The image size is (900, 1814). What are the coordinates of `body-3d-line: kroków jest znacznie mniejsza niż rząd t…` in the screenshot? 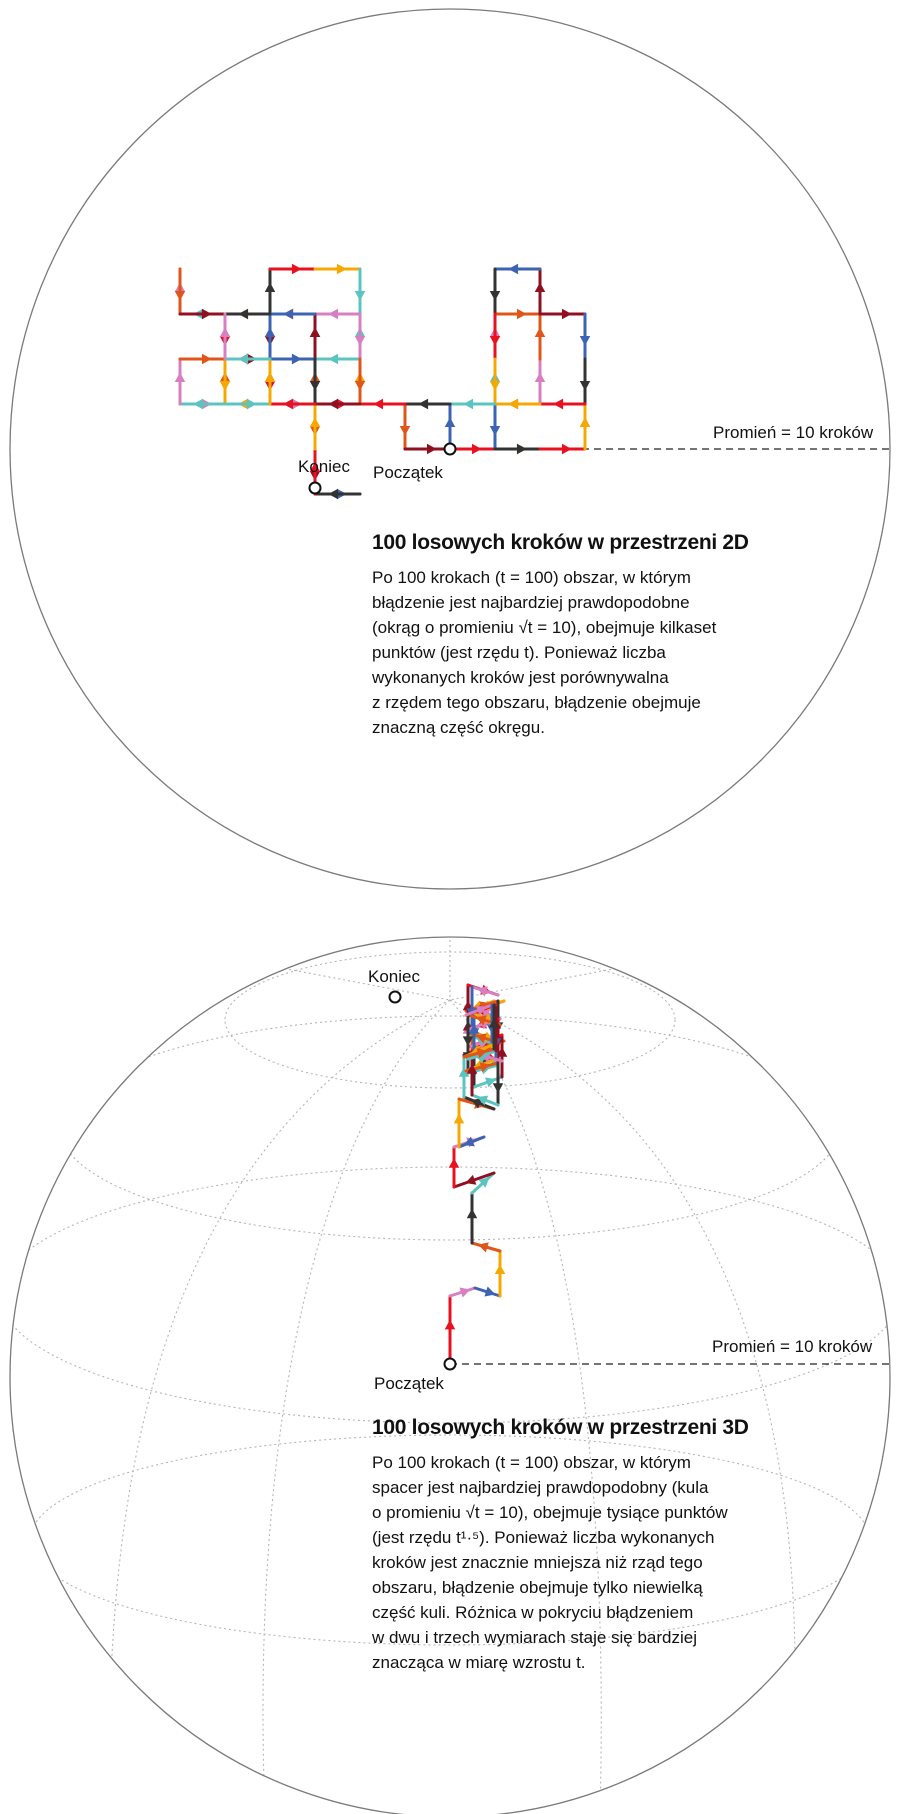 It's located at (537, 1562).